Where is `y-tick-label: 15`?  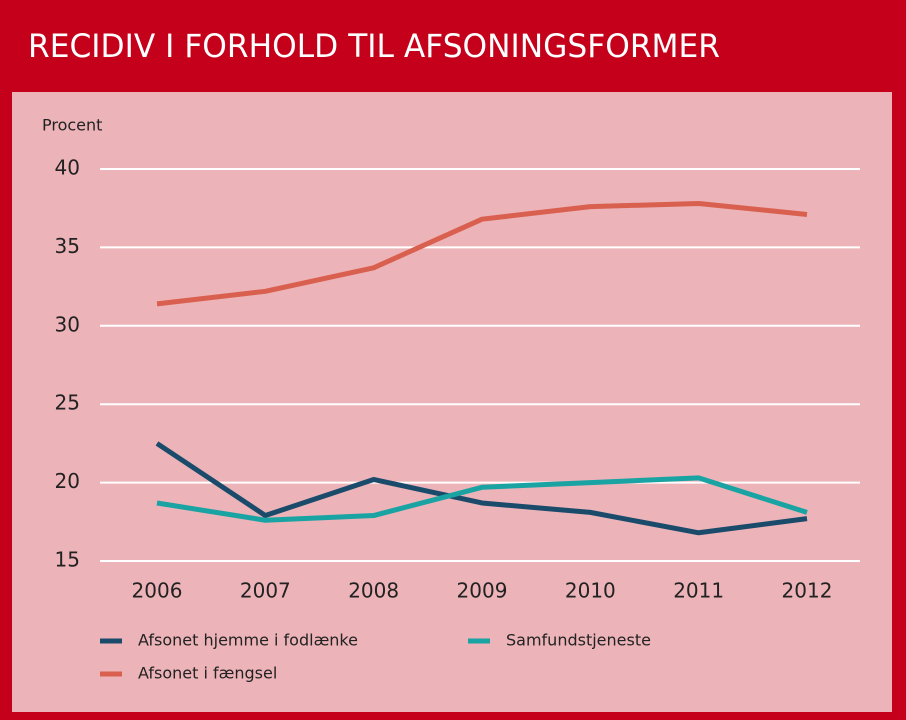 y-tick-label: 15 is located at coordinates (67, 560).